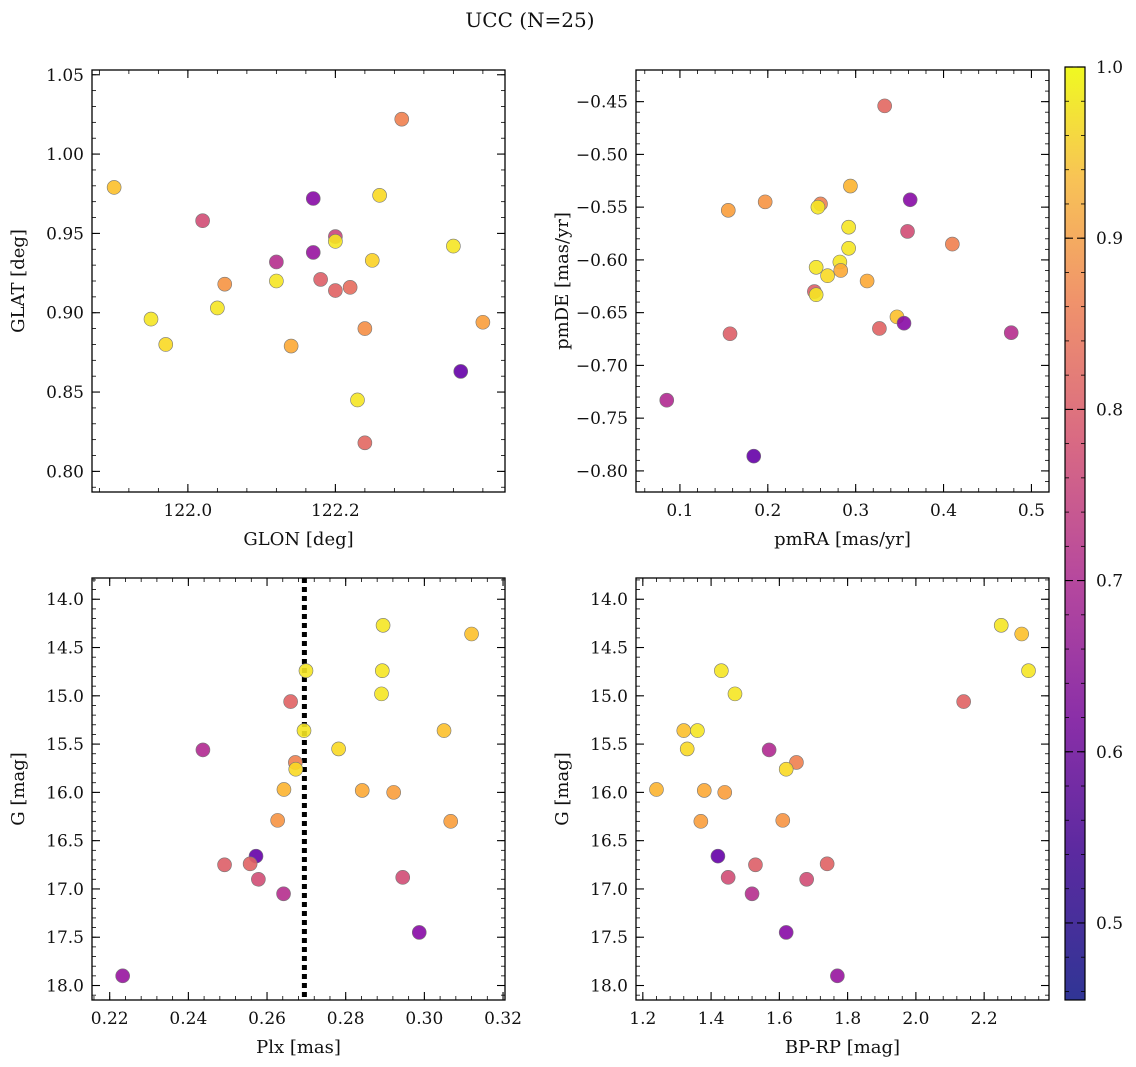 This screenshot has width=1136, height=1067. What do you see at coordinates (65, 155) in the screenshot?
I see `y-tick-label: 1.00` at bounding box center [65, 155].